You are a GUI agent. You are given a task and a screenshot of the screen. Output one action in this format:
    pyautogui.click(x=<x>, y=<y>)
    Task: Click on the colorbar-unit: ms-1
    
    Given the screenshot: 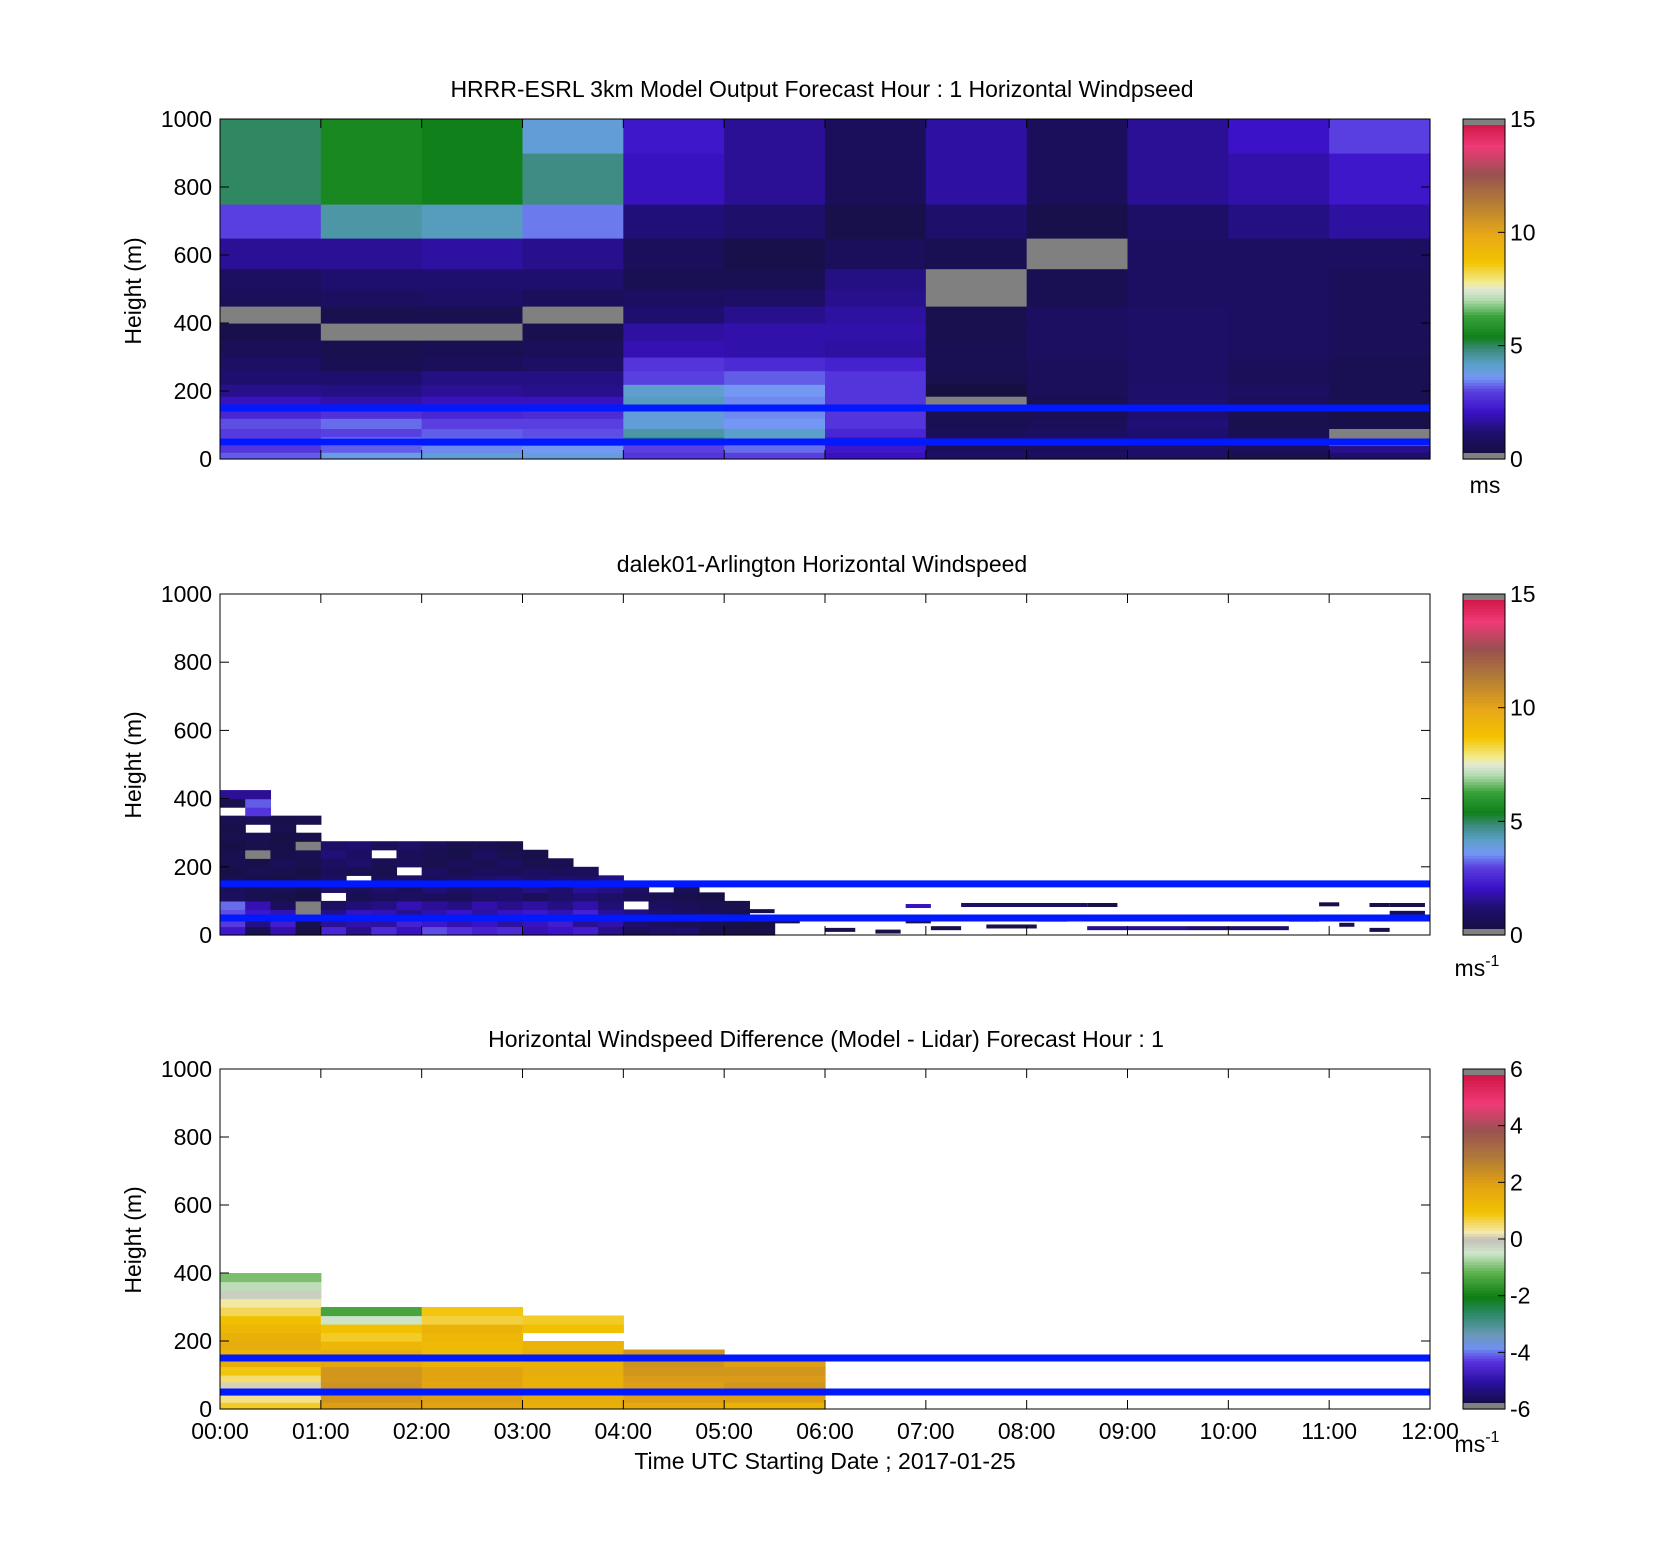 What is the action you would take?
    pyautogui.click(x=1477, y=967)
    